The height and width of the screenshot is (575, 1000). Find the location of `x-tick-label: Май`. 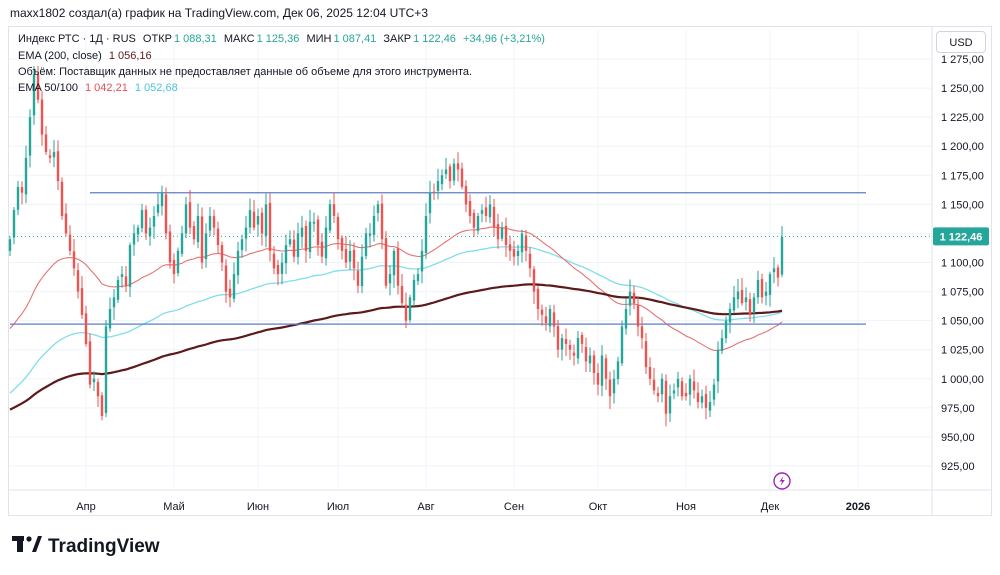

x-tick-label: Май is located at coordinates (174, 507).